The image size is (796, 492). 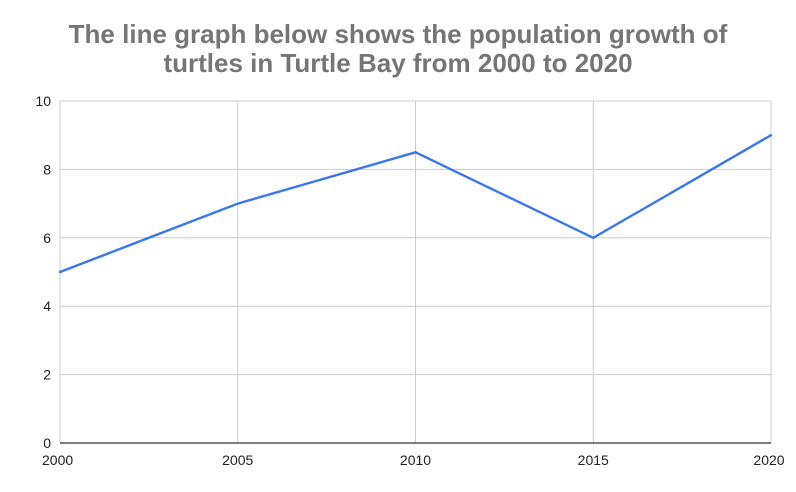 I want to click on y-tick-labels: 0 2 4 6 8 10, so click(x=43, y=272).